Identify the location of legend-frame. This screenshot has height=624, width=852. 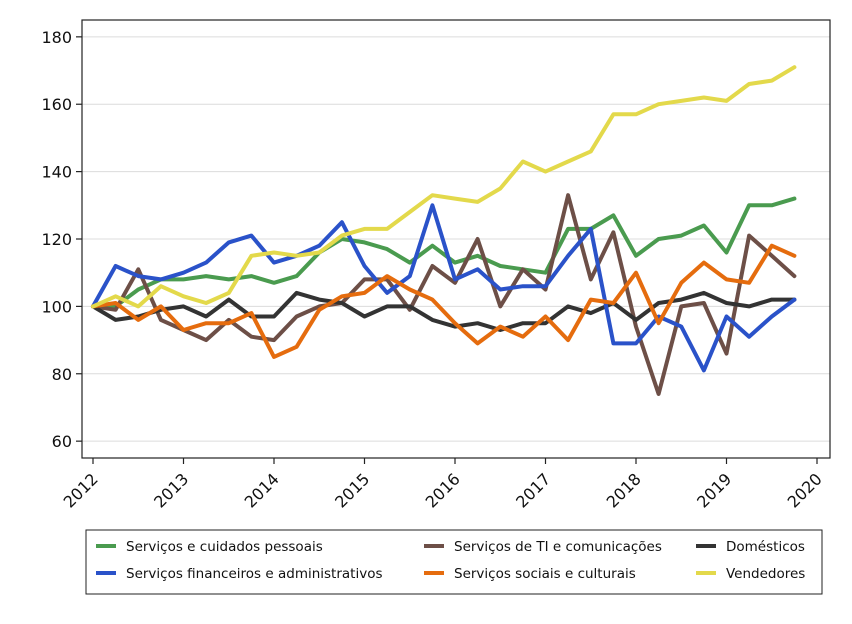
(454, 562).